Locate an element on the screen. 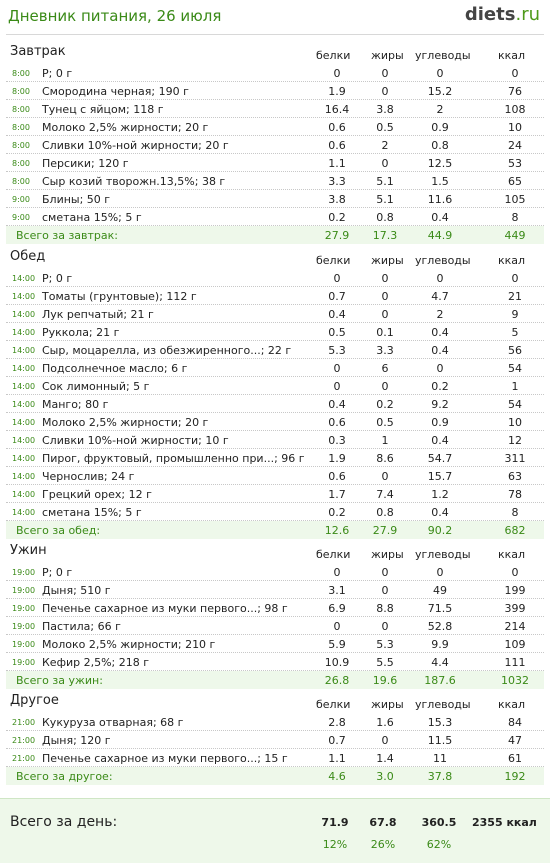 The height and width of the screenshot is (863, 550). section-total-row: Всего за обед: 12.6 27.9 90.2 682 is located at coordinates (275, 530).